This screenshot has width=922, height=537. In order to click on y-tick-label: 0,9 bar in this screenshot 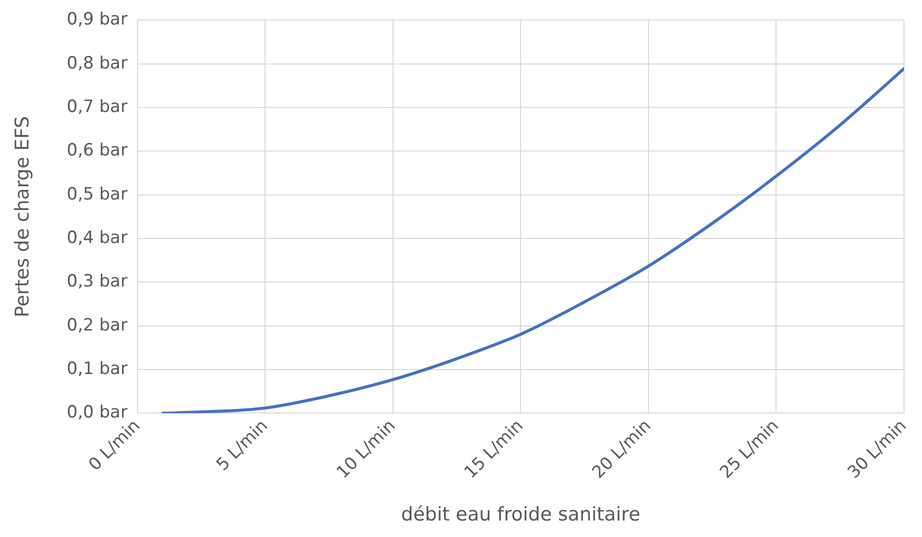, I will do `click(97, 20)`.